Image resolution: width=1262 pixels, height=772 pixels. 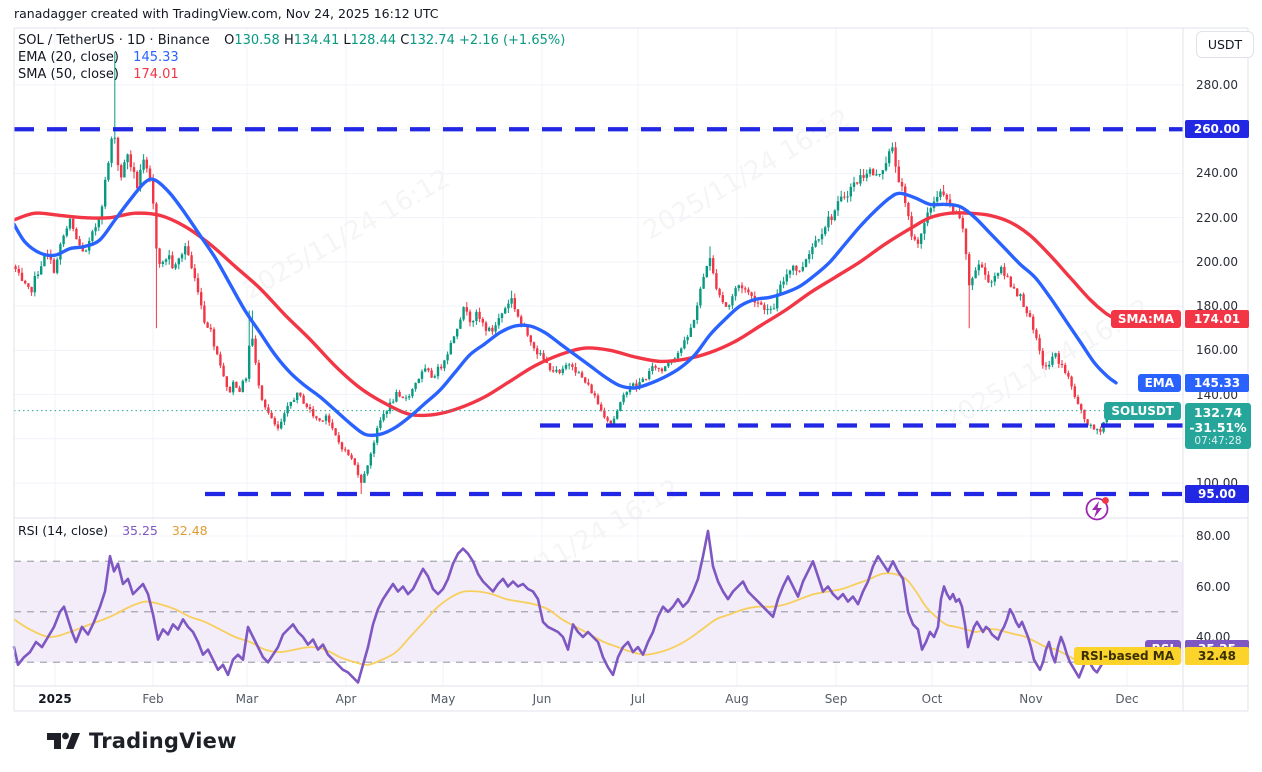 I want to click on time-axis-month-label: Sep, so click(x=836, y=699).